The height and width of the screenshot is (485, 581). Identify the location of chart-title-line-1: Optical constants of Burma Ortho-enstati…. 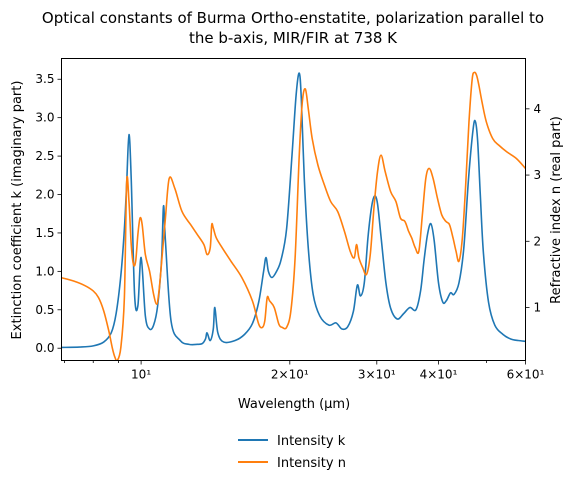
(293, 18).